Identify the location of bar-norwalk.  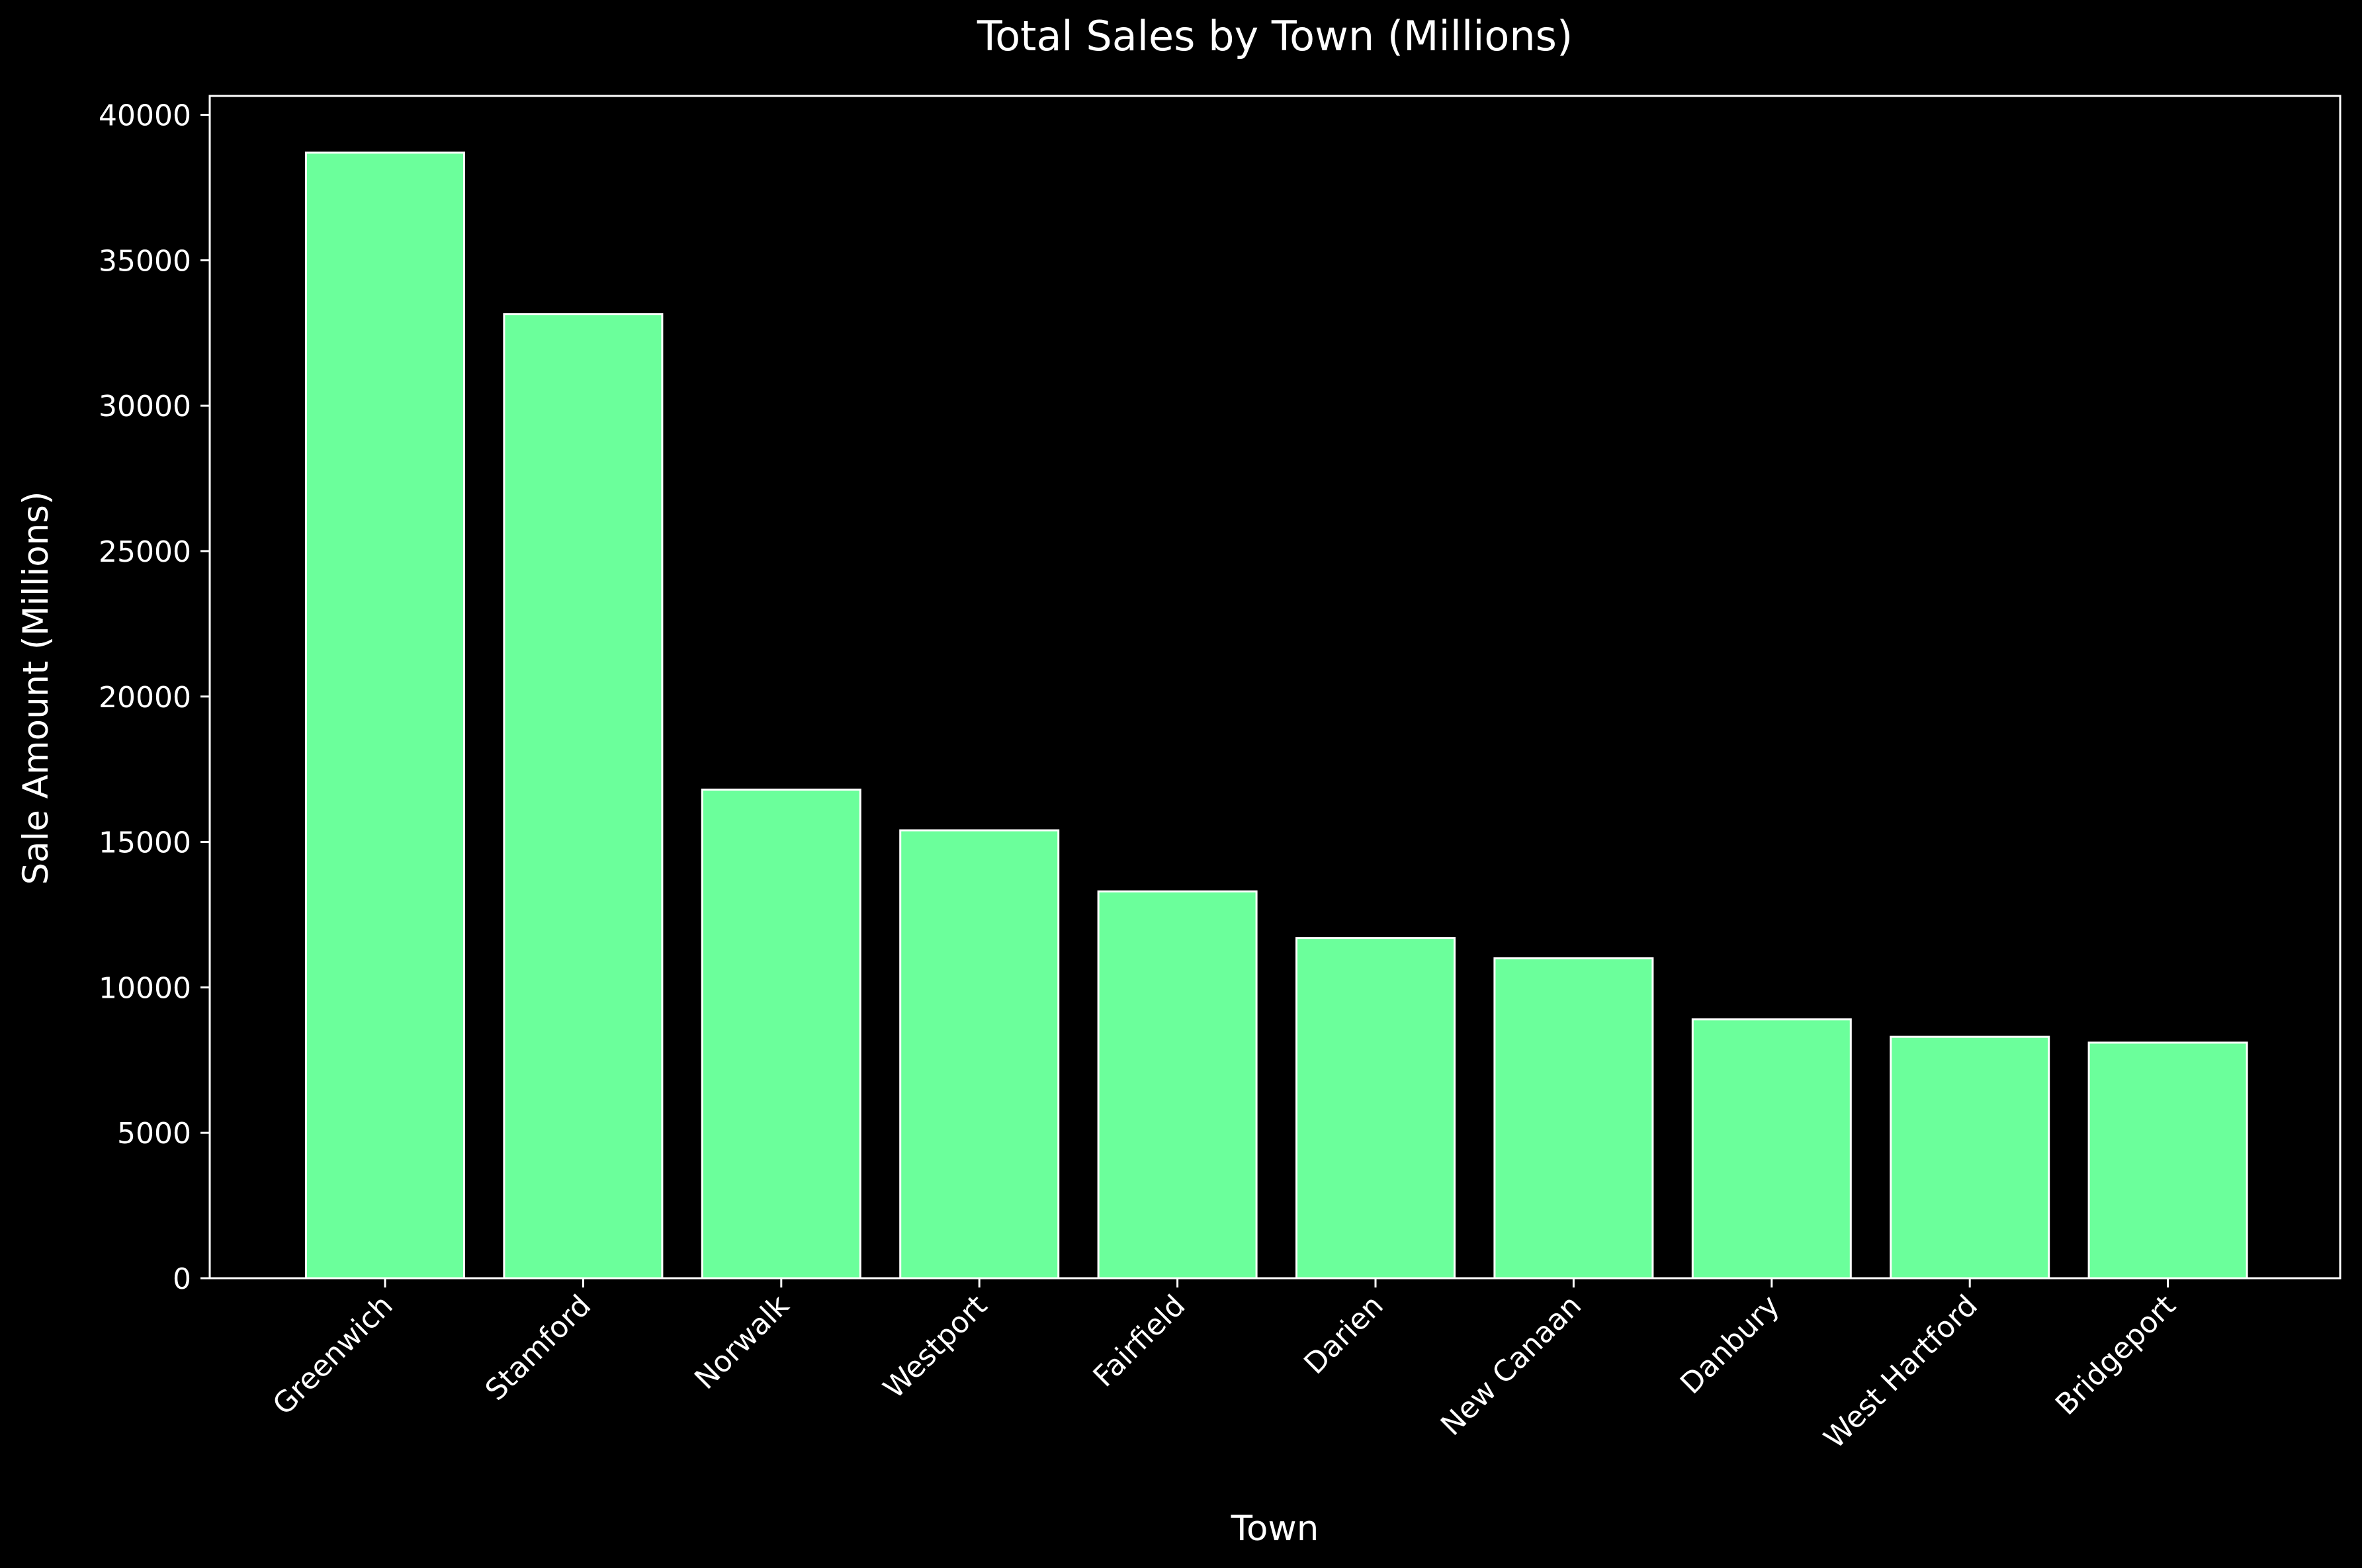
(781, 1034).